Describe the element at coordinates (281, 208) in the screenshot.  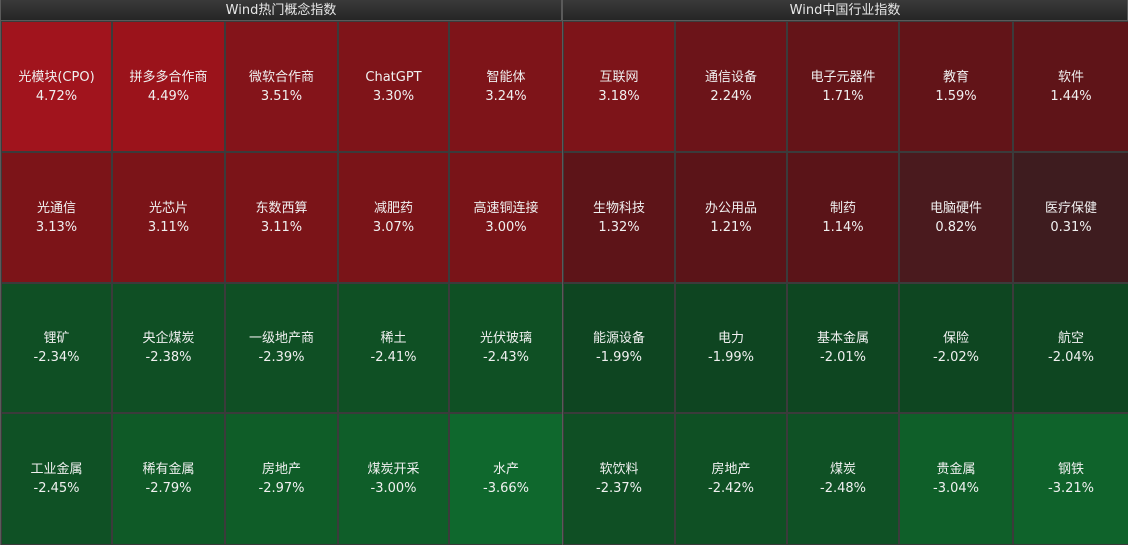
I see `cell-name: 东数西算` at that location.